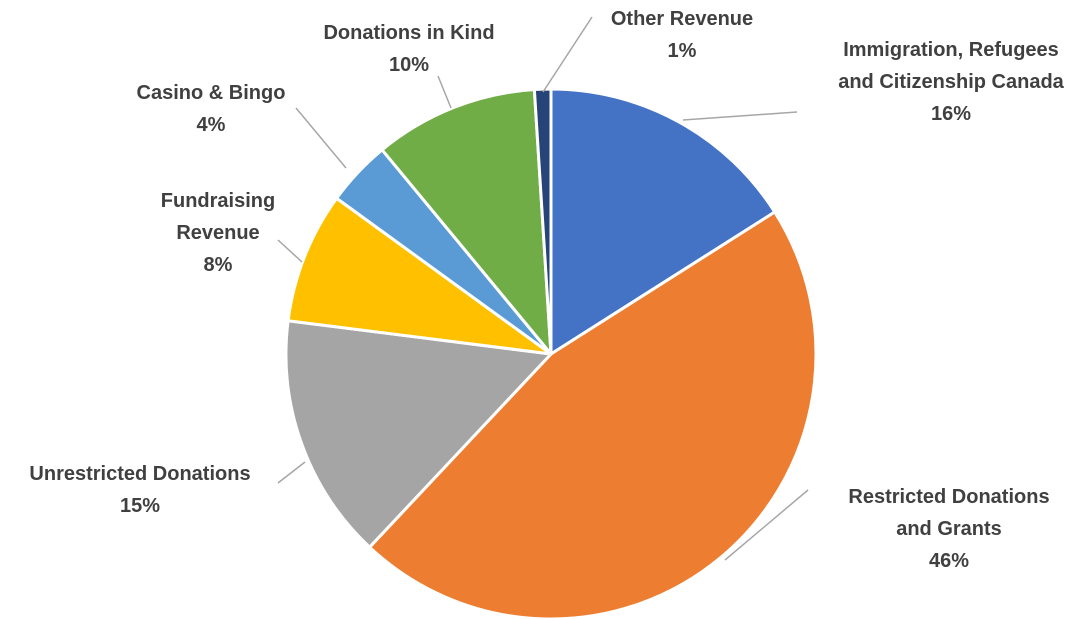 The height and width of the screenshot is (619, 1071). I want to click on data-label-category: Revenue, so click(217, 233).